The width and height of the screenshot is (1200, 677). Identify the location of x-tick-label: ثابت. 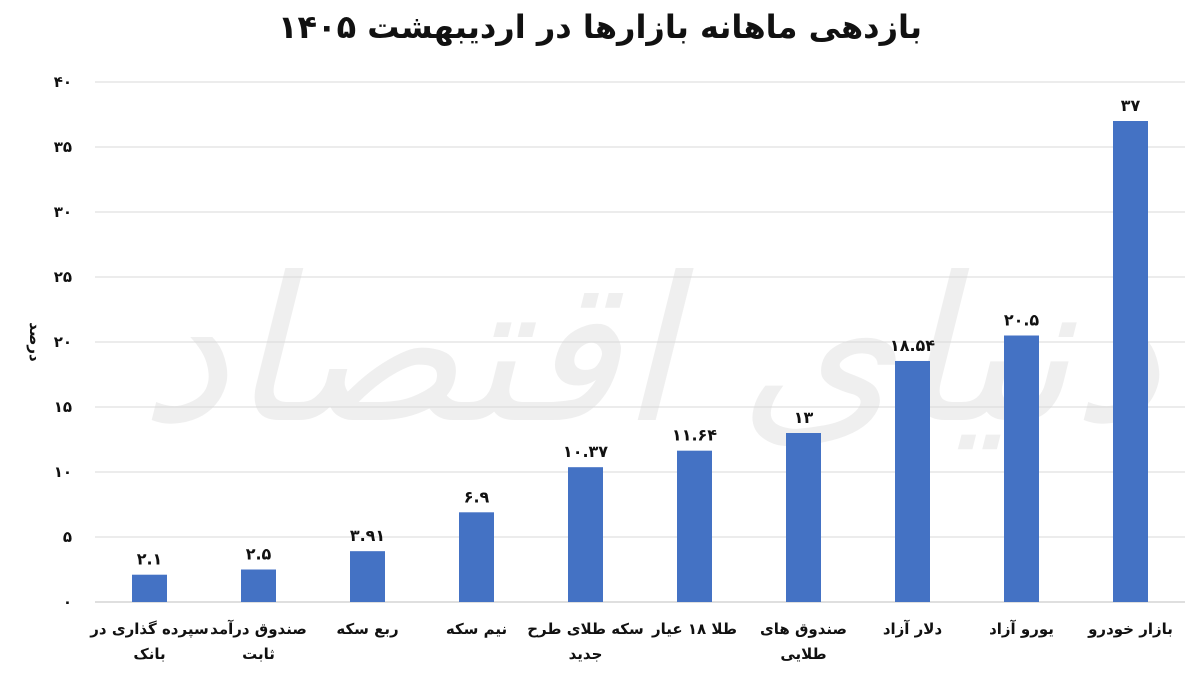
(258, 654).